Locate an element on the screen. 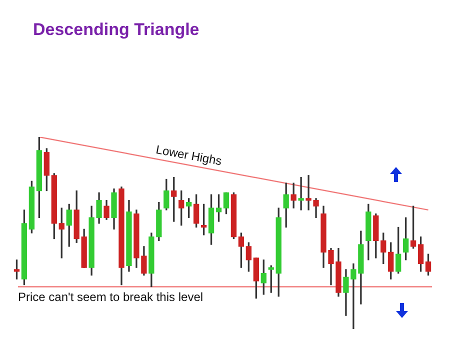  ref-line-label: Price can't seem to break this level is located at coordinates (111, 297).